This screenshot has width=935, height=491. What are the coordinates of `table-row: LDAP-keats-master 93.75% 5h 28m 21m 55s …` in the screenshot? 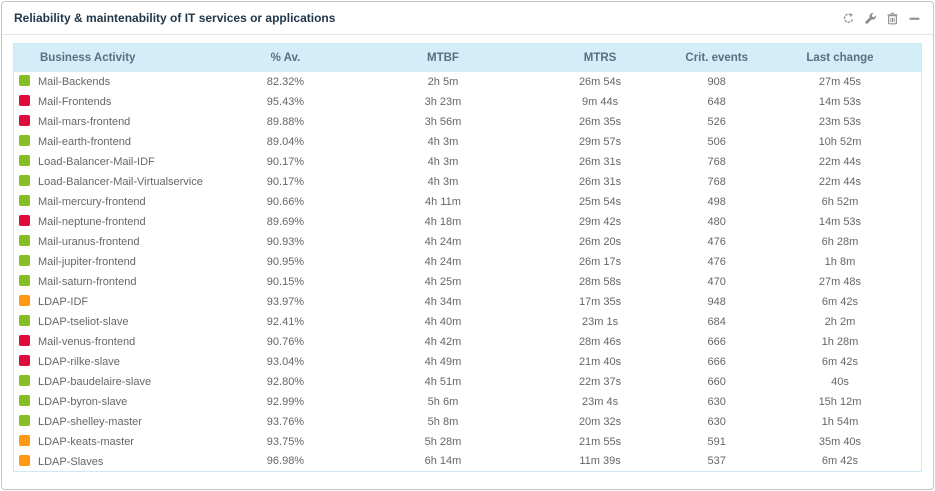 It's located at (468, 442).